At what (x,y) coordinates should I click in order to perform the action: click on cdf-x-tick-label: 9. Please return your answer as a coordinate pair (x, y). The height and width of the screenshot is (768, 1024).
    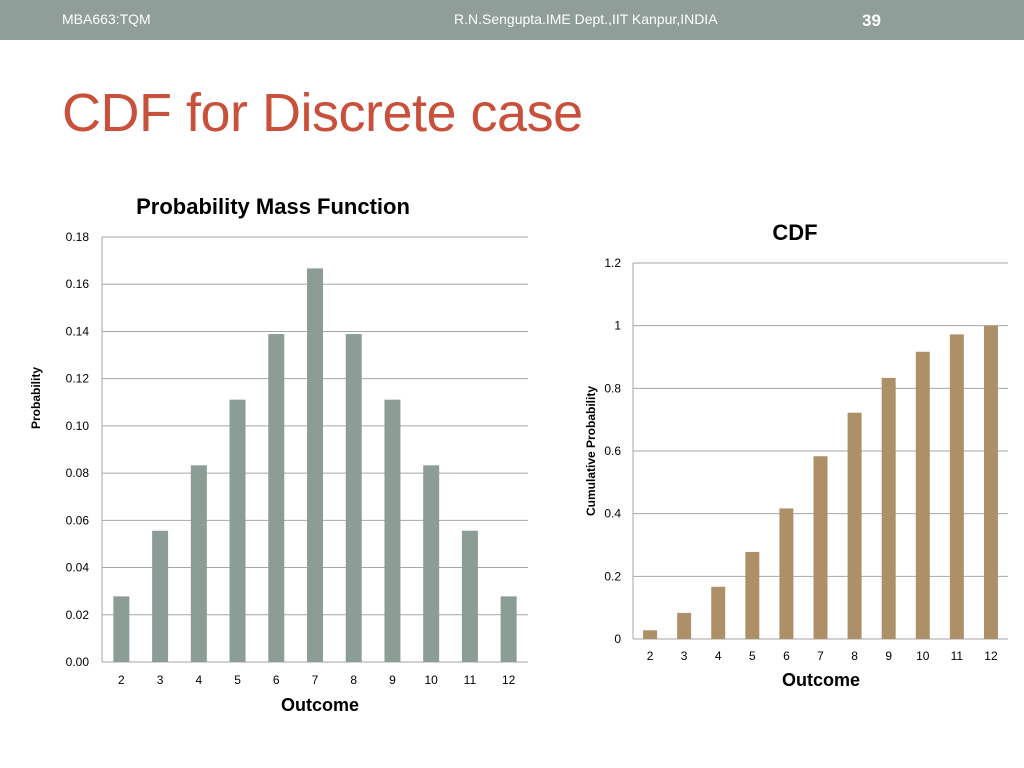
    Looking at the image, I should click on (888, 656).